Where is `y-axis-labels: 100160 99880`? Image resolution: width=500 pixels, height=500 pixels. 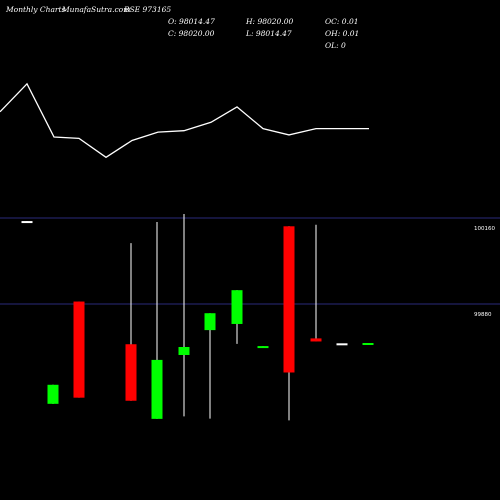 y-axis-labels: 100160 99880 is located at coordinates (484, 272).